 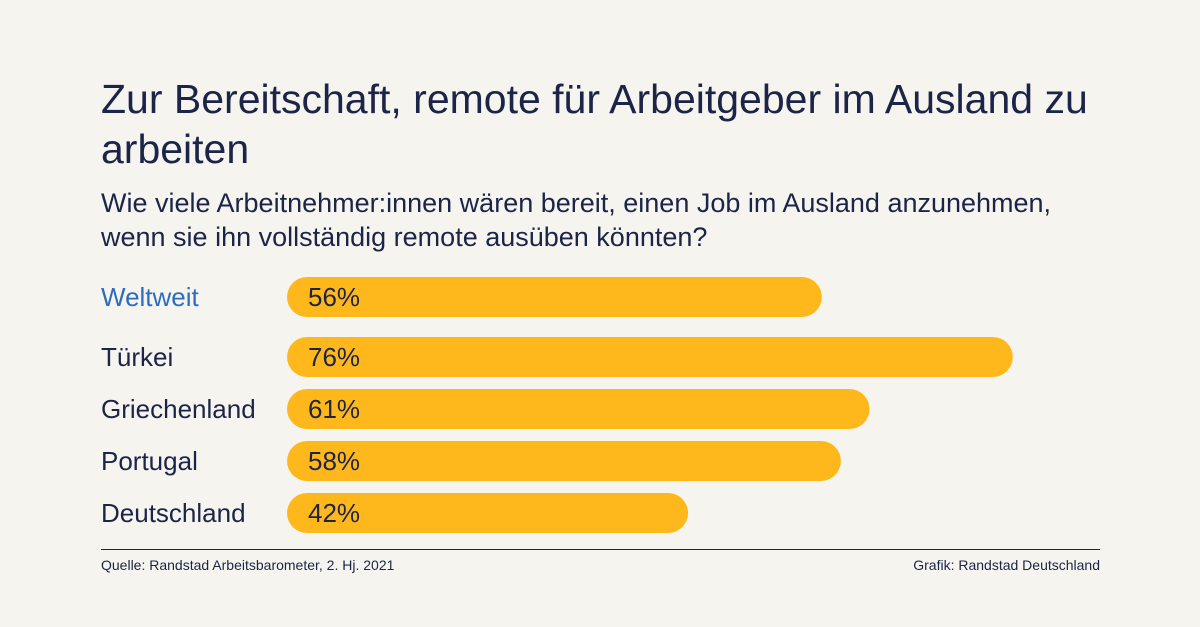 I want to click on category-label: Griechenland, so click(x=178, y=409).